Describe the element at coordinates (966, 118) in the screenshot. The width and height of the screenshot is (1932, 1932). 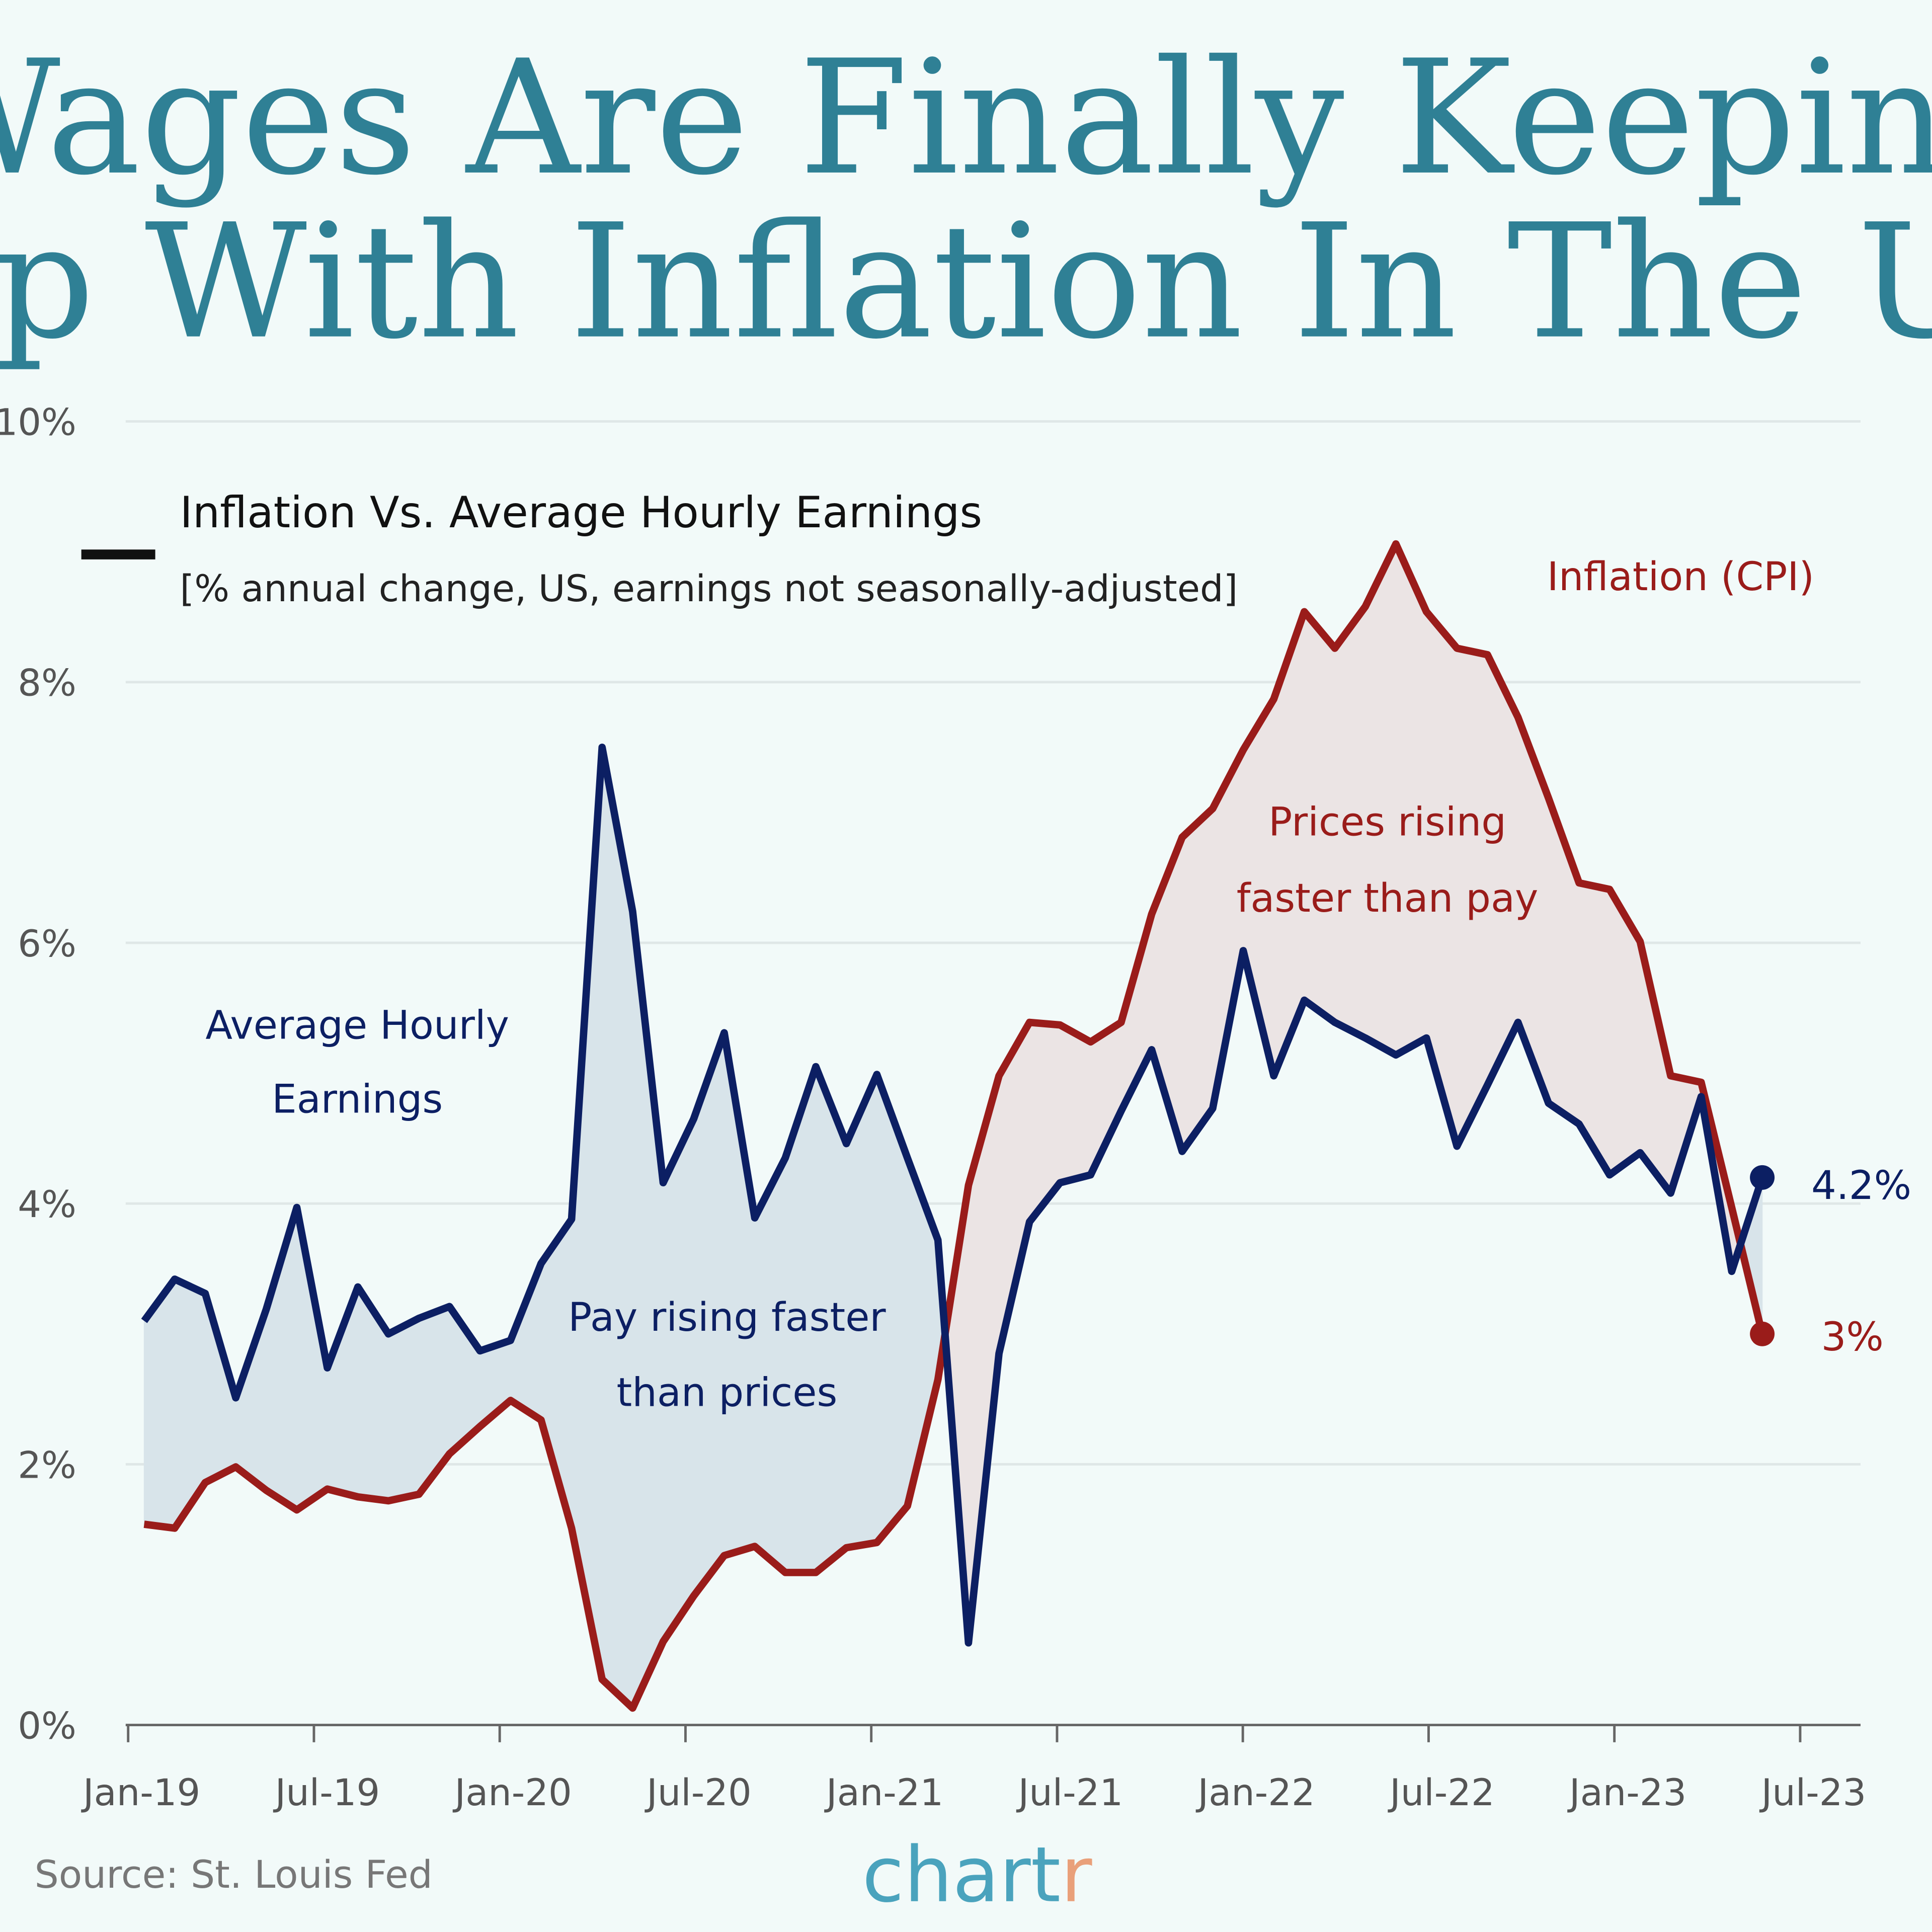
I see `title-line-1: Wages Are Finally Keeping` at that location.